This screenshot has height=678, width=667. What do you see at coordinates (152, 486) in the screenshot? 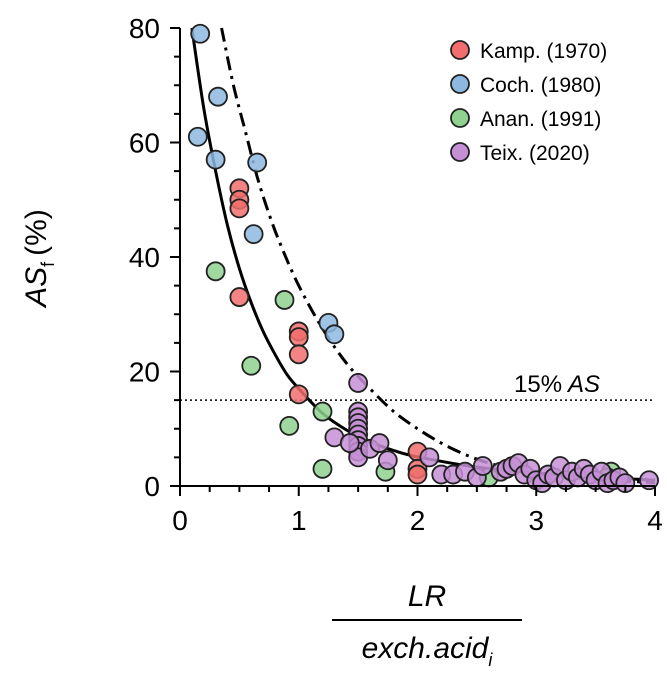
I see `y-tick-label: 0` at bounding box center [152, 486].